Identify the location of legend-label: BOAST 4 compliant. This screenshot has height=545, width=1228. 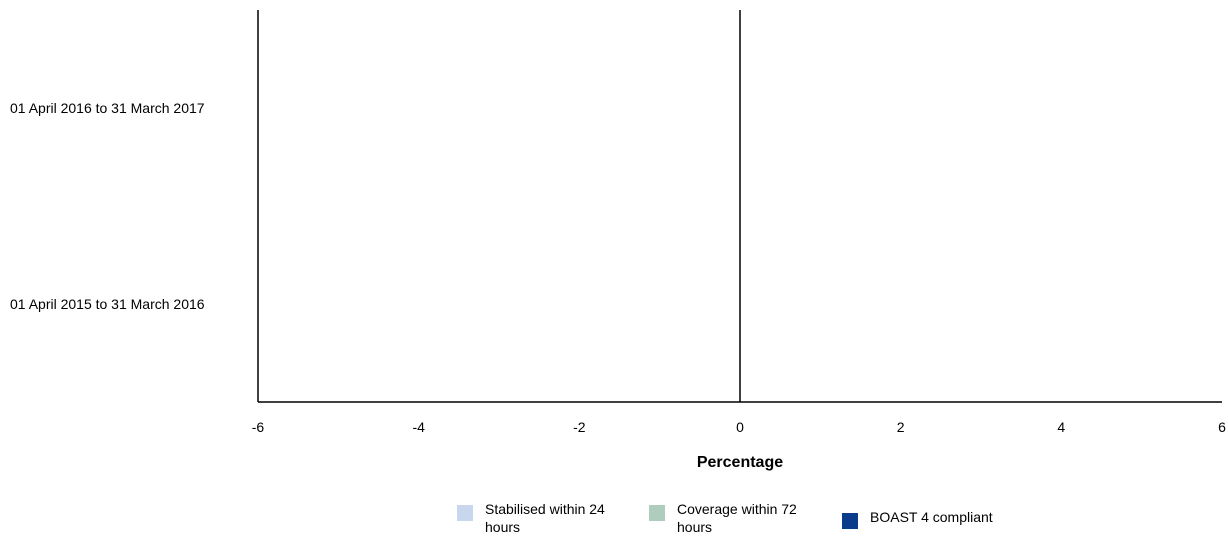
(931, 517).